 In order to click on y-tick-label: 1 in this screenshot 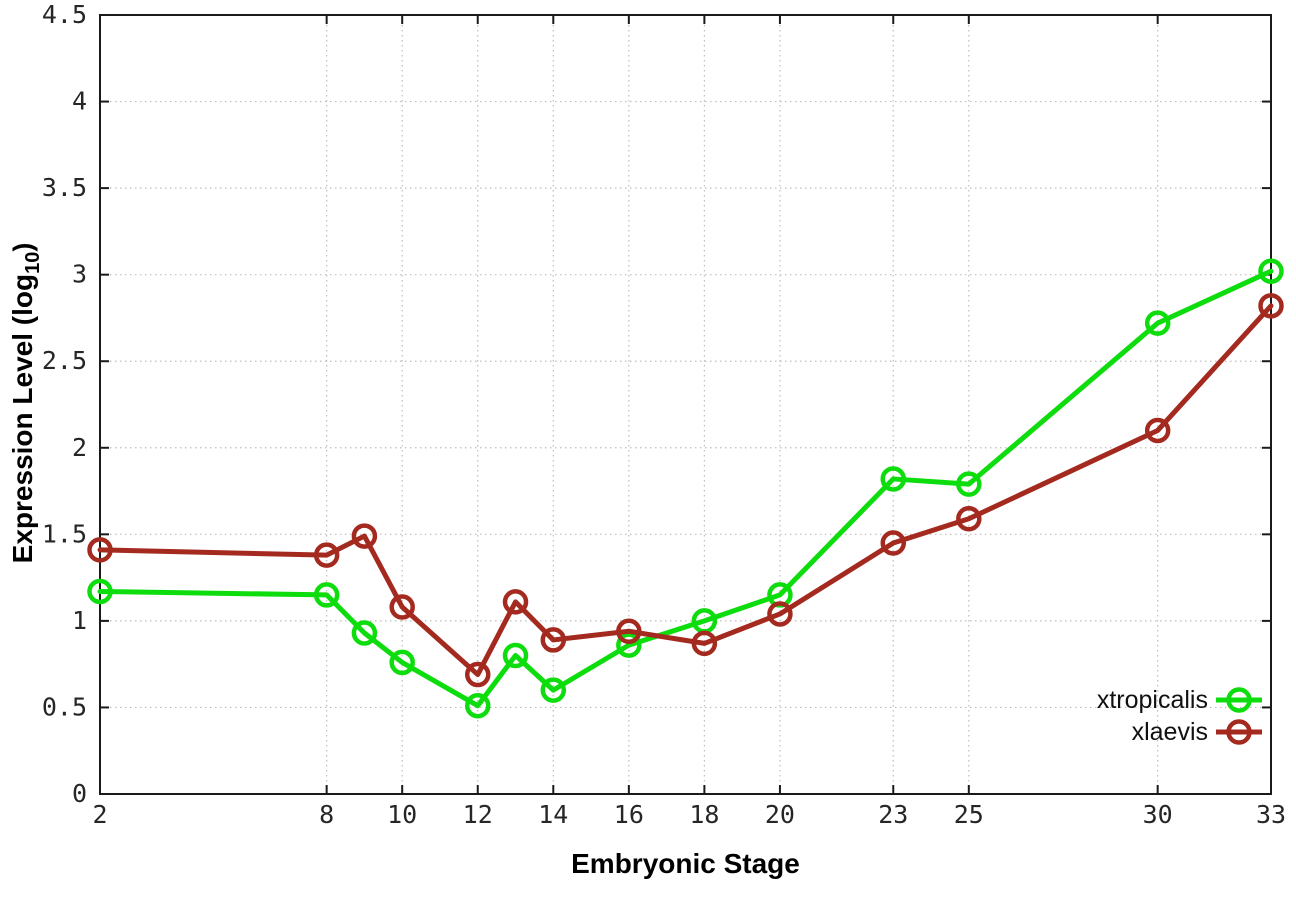, I will do `click(79, 620)`.